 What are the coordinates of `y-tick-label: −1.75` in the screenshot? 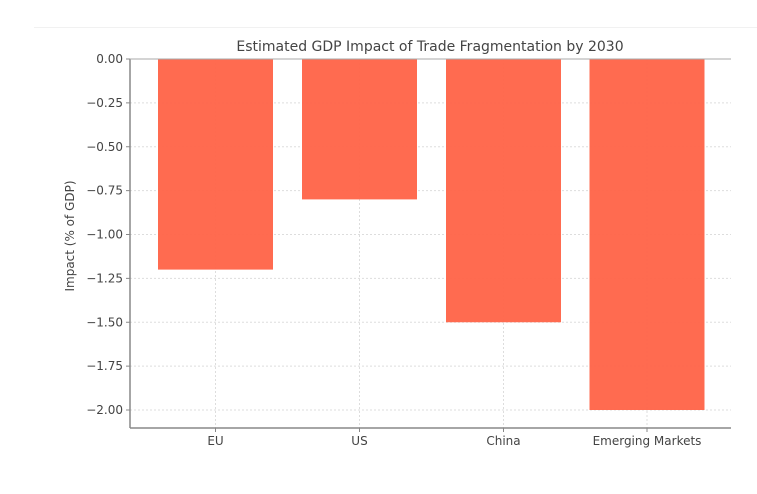 It's located at (104, 366).